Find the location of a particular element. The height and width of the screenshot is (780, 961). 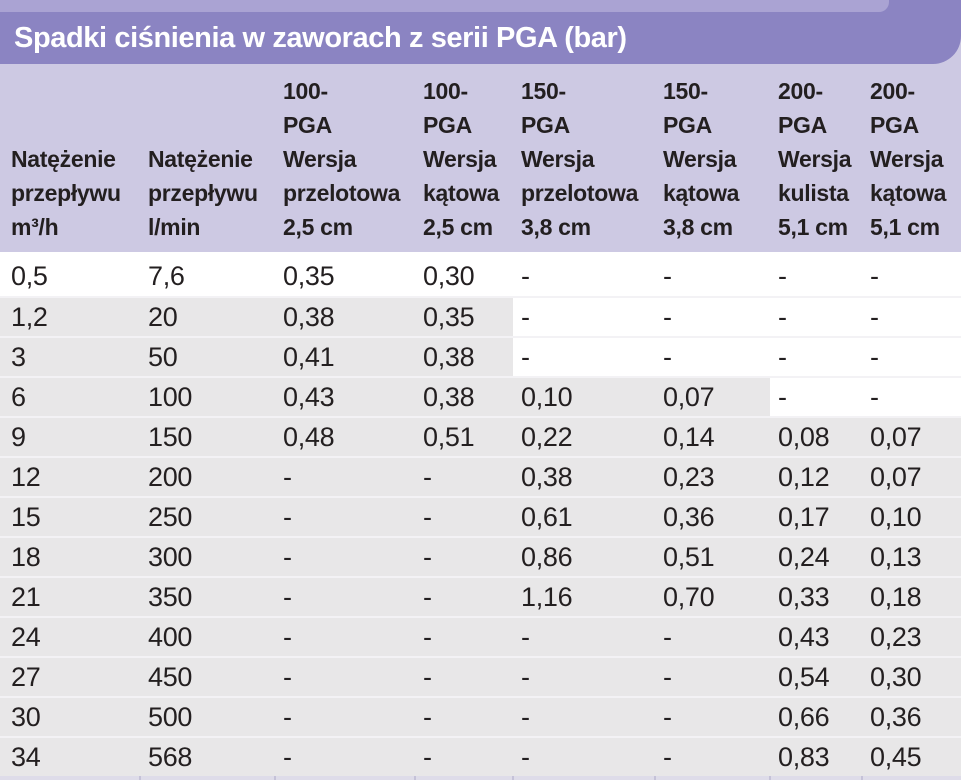

table-row: 15 250- -0,61 0,36 0,17 0,10 is located at coordinates (480, 516).